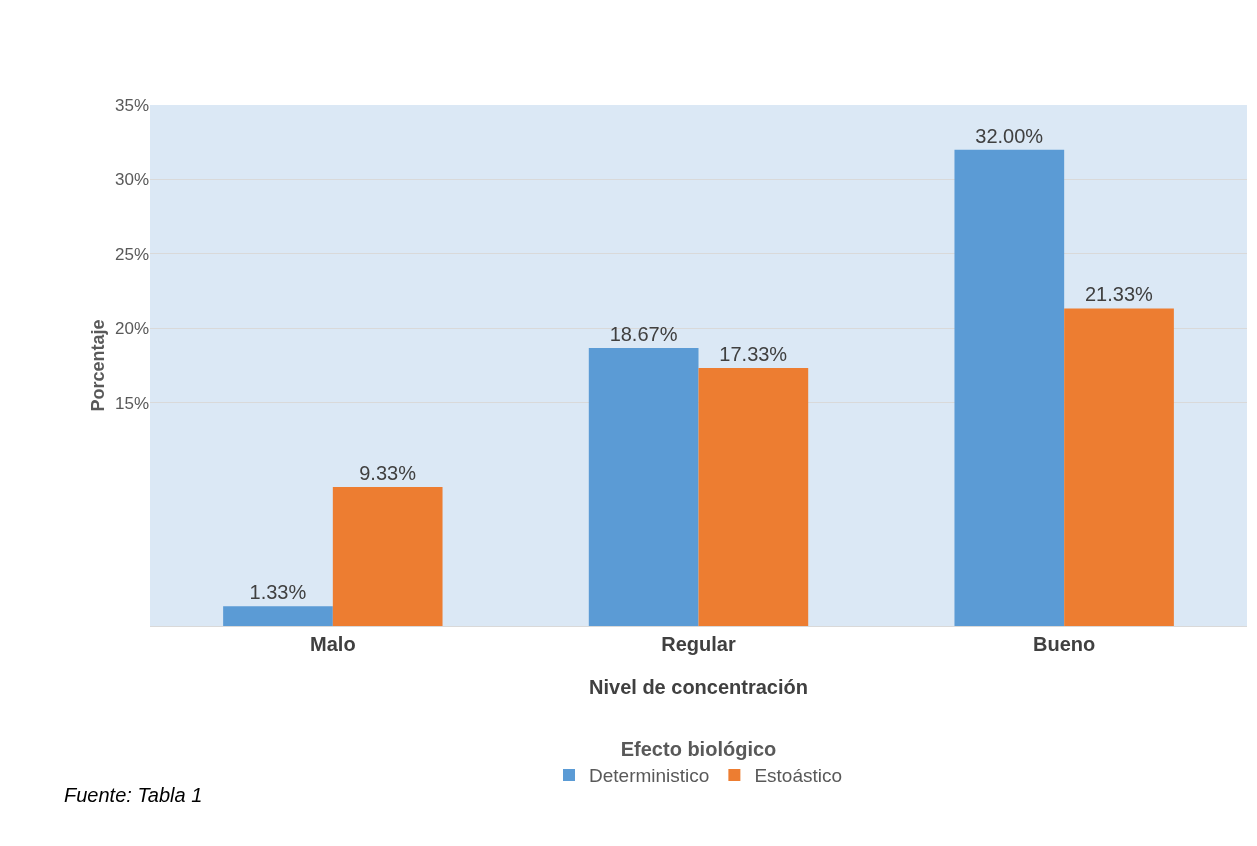  I want to click on legend-label: Estoástico, so click(798, 776).